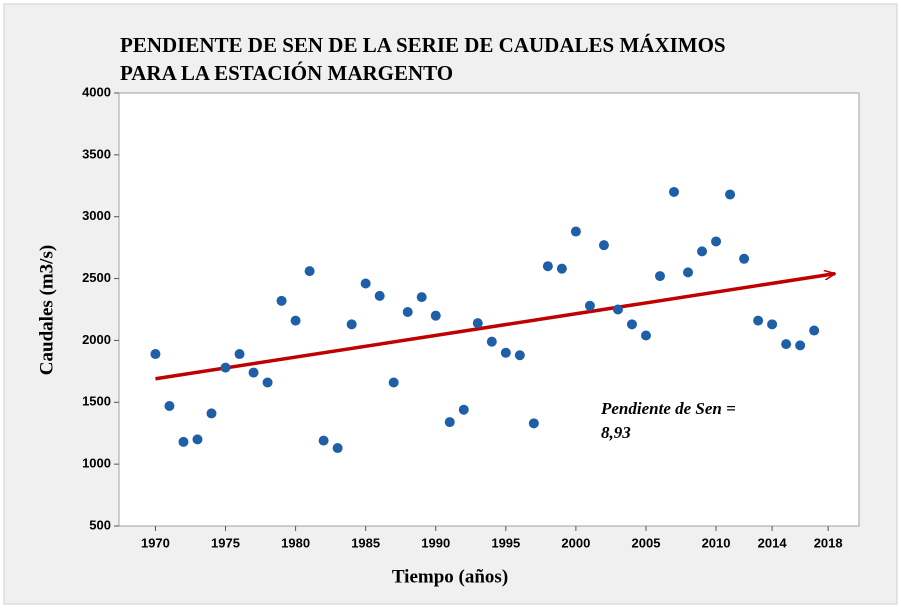  Describe the element at coordinates (96, 91) in the screenshot. I see `y-tick-label: 4000` at that location.